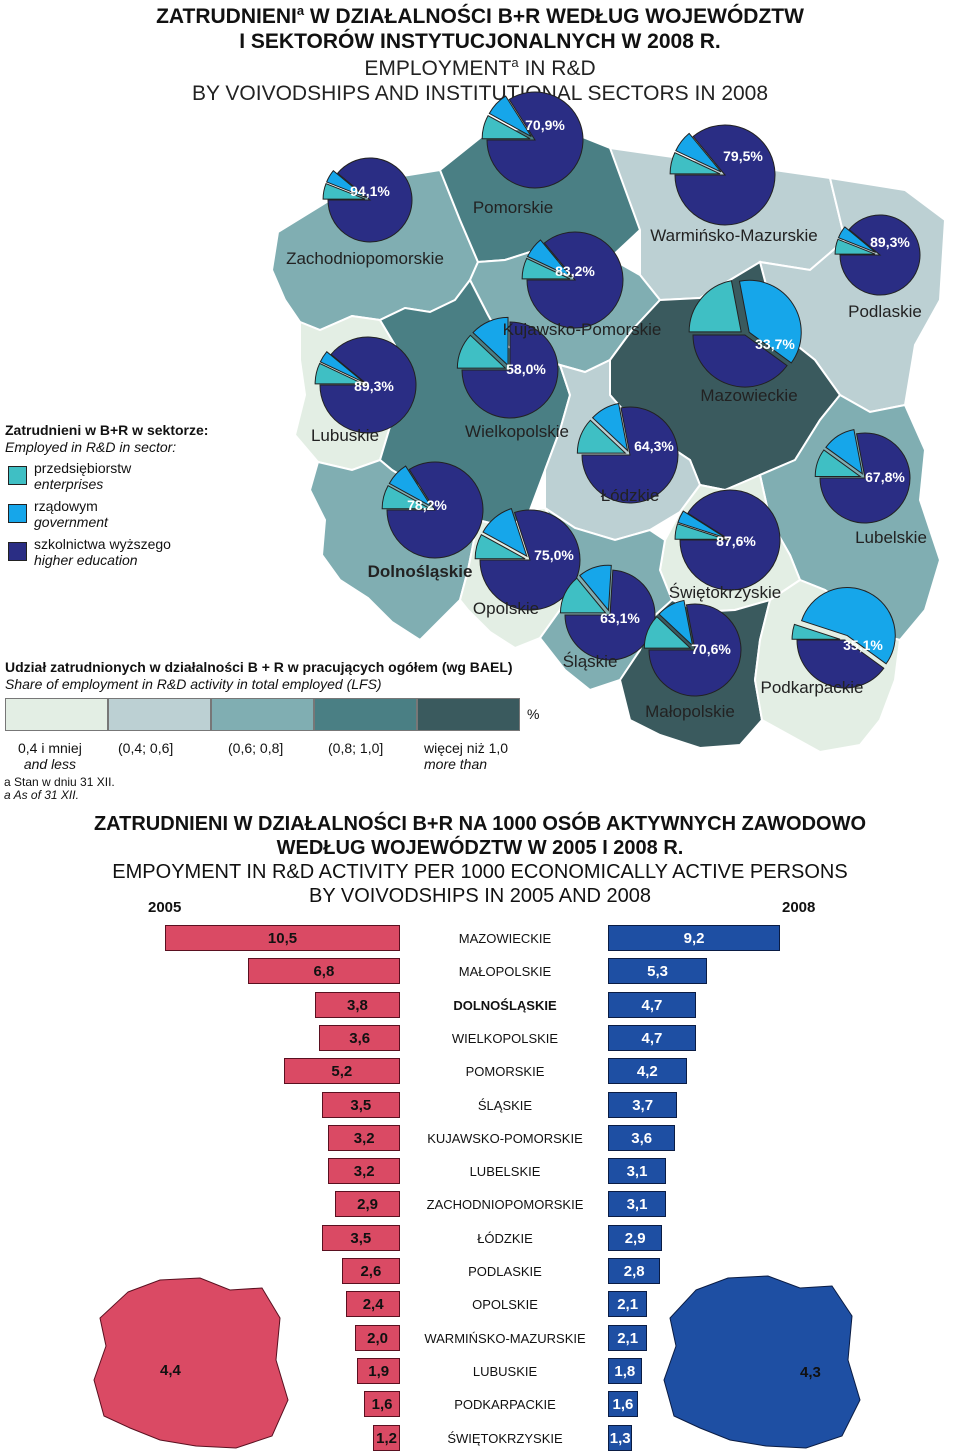  Describe the element at coordinates (642, 1138) in the screenshot. I see `bar-2008-value: 3,6` at that location.